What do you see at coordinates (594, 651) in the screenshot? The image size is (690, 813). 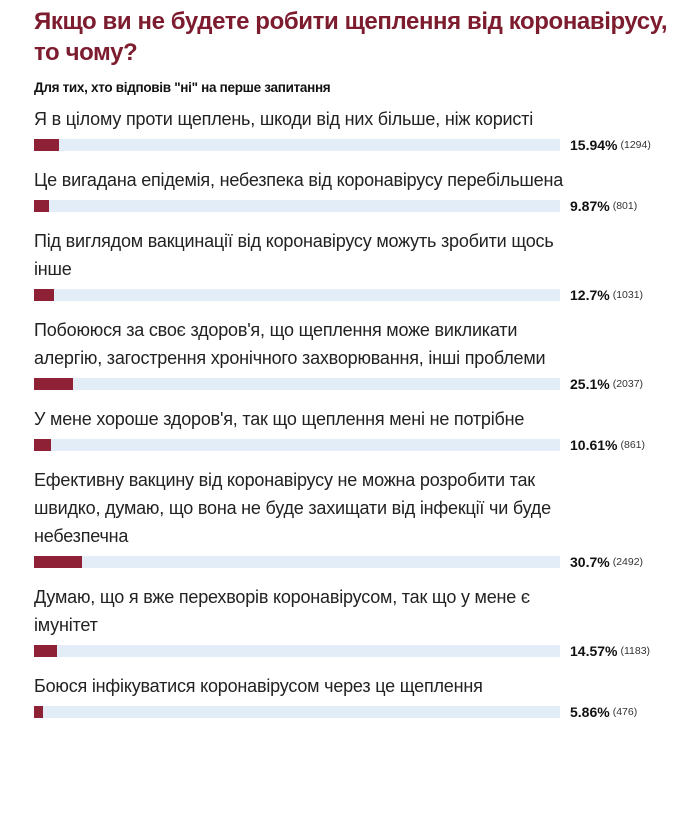 I see `percent-label: 14.57%` at bounding box center [594, 651].